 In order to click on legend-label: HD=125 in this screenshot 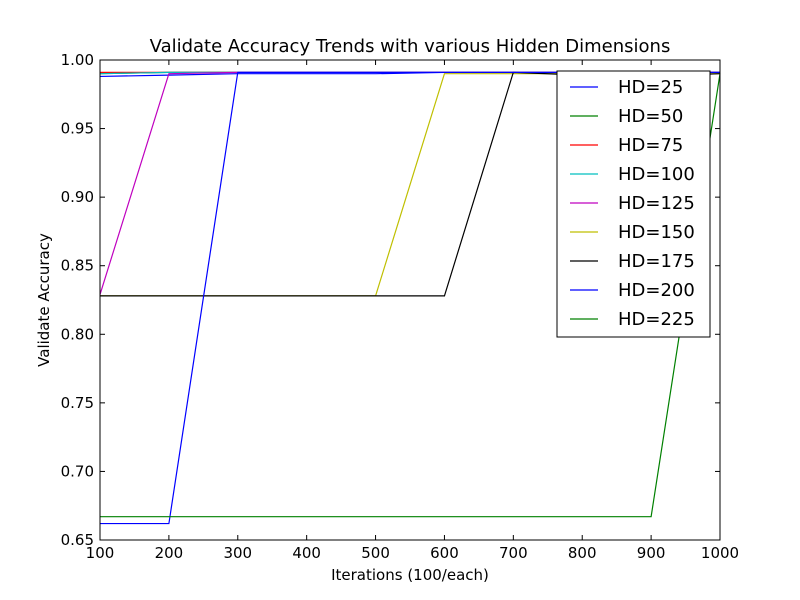, I will do `click(656, 203)`.